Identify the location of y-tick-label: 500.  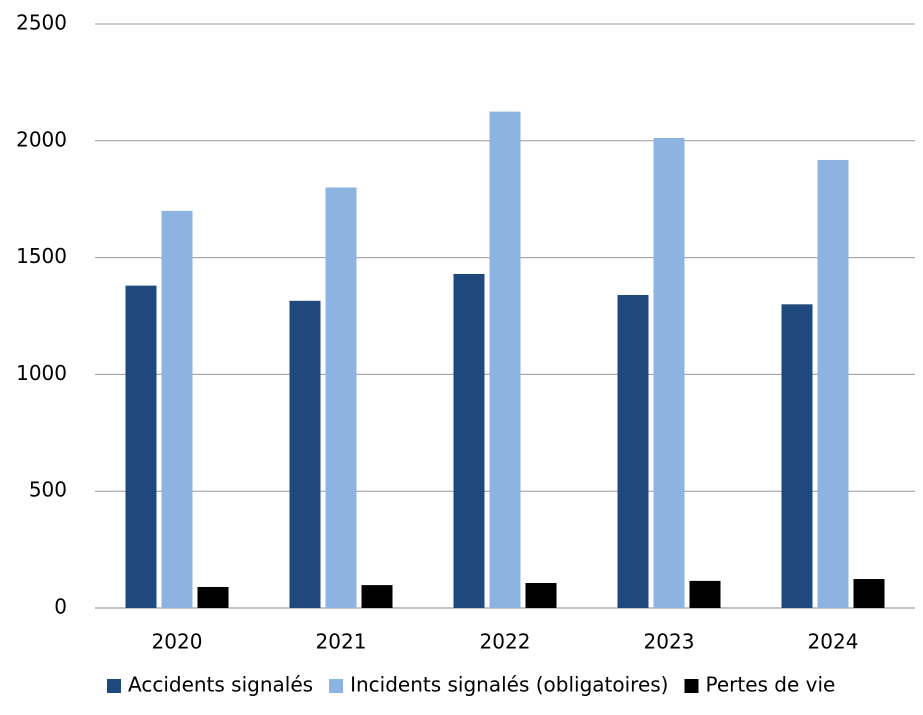
(48, 490).